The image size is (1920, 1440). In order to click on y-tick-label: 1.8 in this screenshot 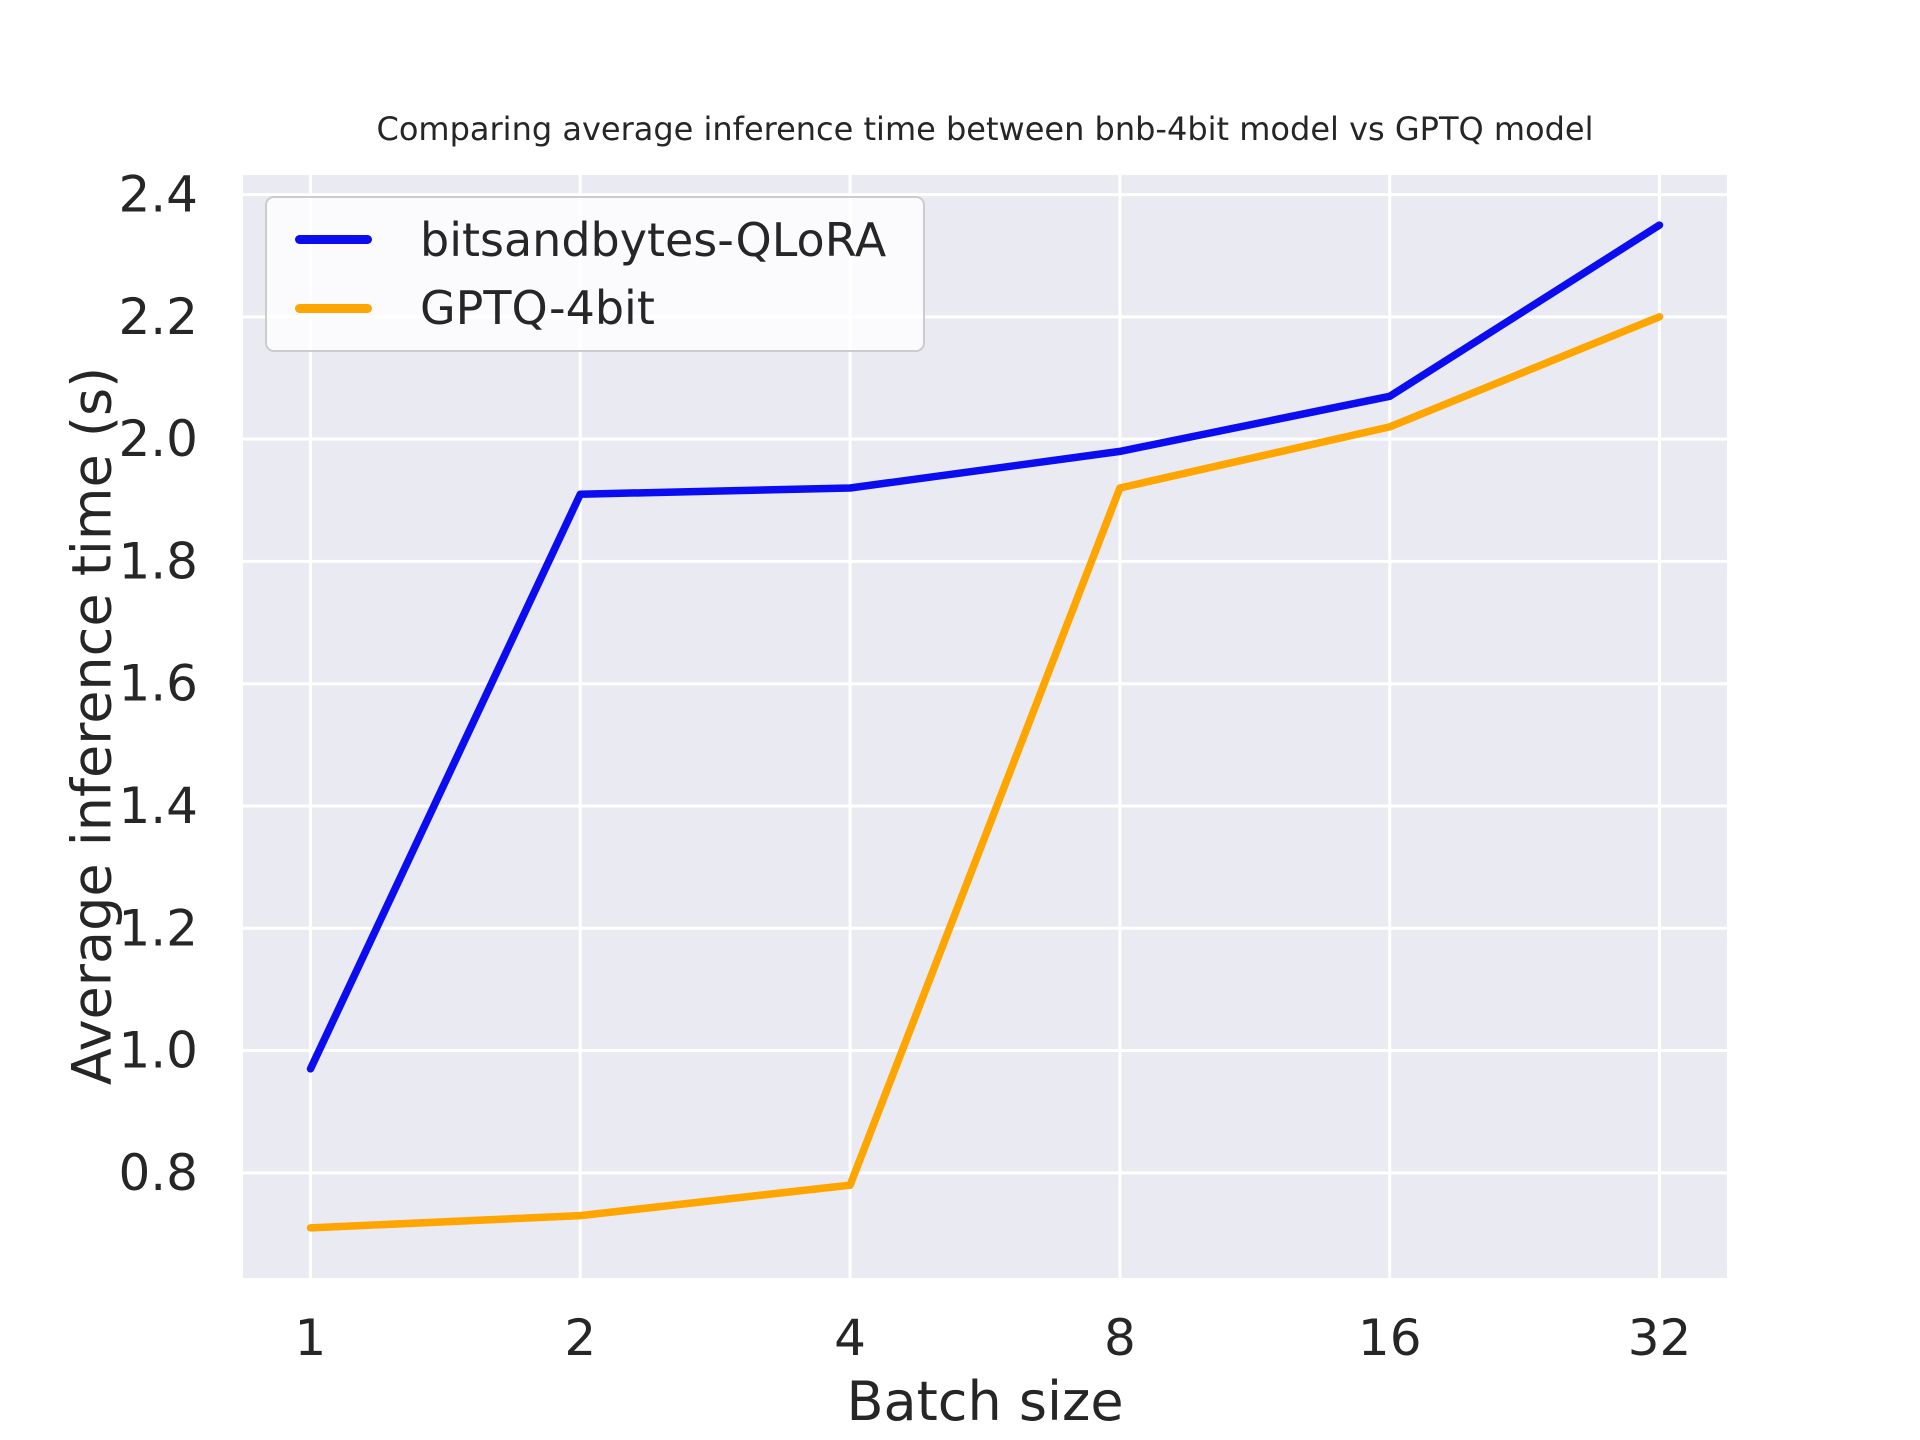, I will do `click(158, 561)`.